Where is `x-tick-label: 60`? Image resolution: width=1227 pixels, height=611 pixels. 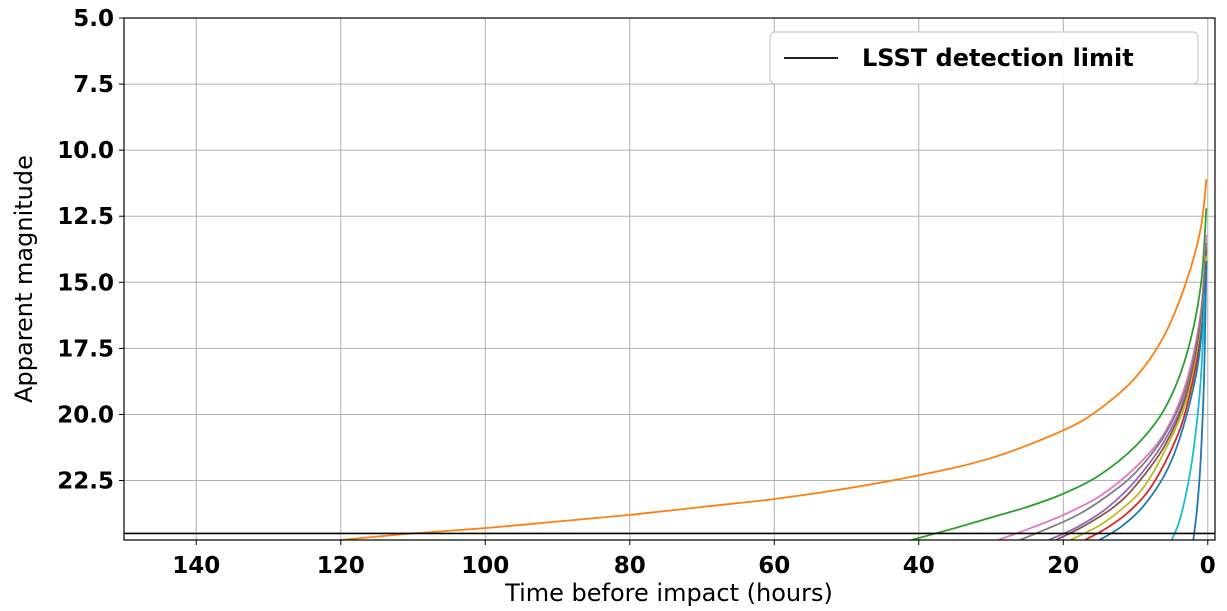 x-tick-label: 60 is located at coordinates (774, 566).